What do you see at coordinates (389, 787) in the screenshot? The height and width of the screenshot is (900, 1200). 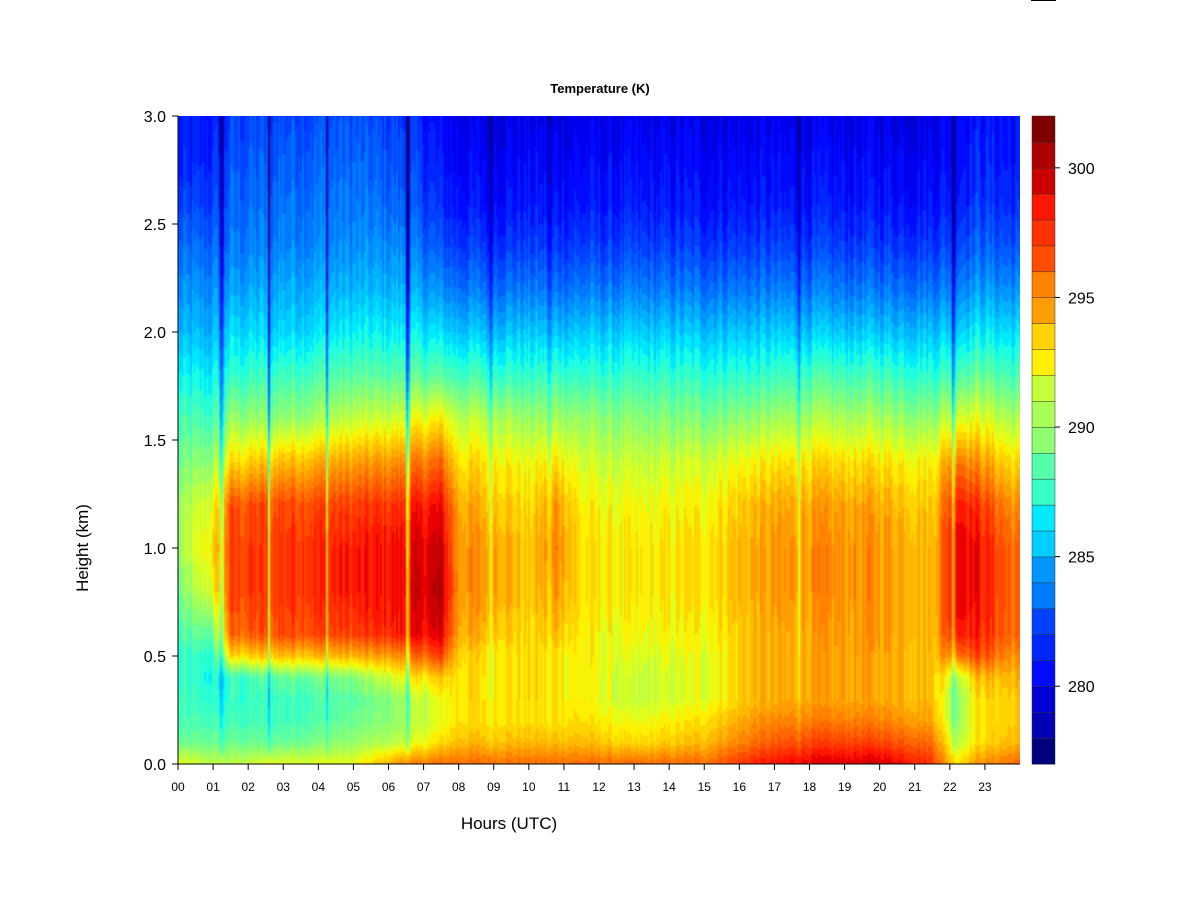 I see `x-tick-label: 06` at bounding box center [389, 787].